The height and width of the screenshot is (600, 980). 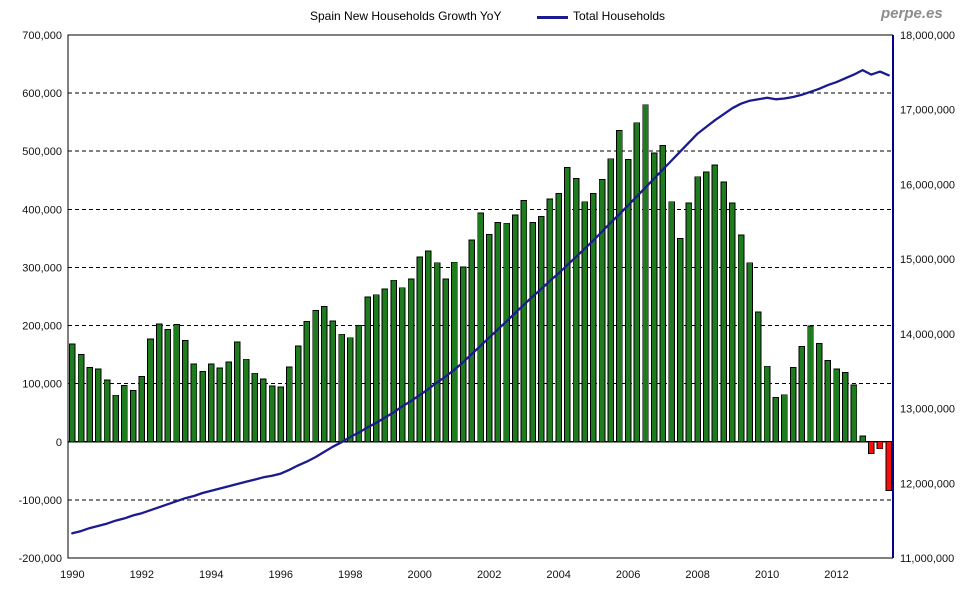 What do you see at coordinates (40, 501) in the screenshot?
I see `left-axis-tick-label: -100,000` at bounding box center [40, 501].